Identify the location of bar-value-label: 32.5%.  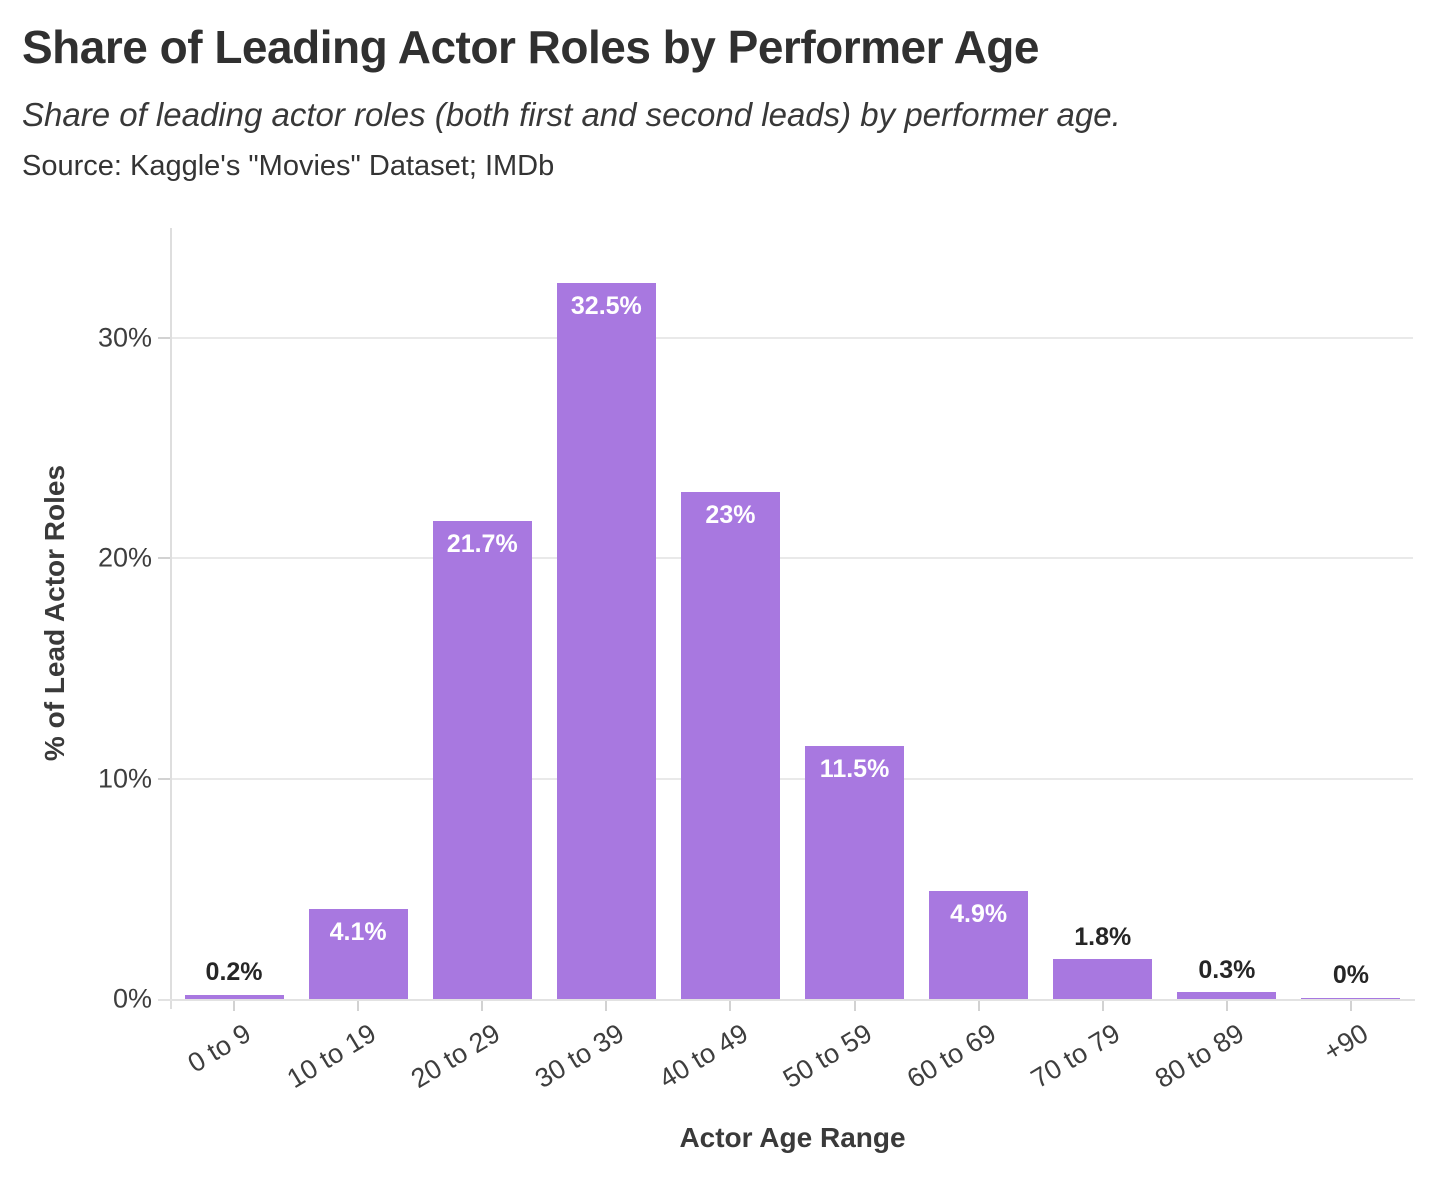
(606, 306).